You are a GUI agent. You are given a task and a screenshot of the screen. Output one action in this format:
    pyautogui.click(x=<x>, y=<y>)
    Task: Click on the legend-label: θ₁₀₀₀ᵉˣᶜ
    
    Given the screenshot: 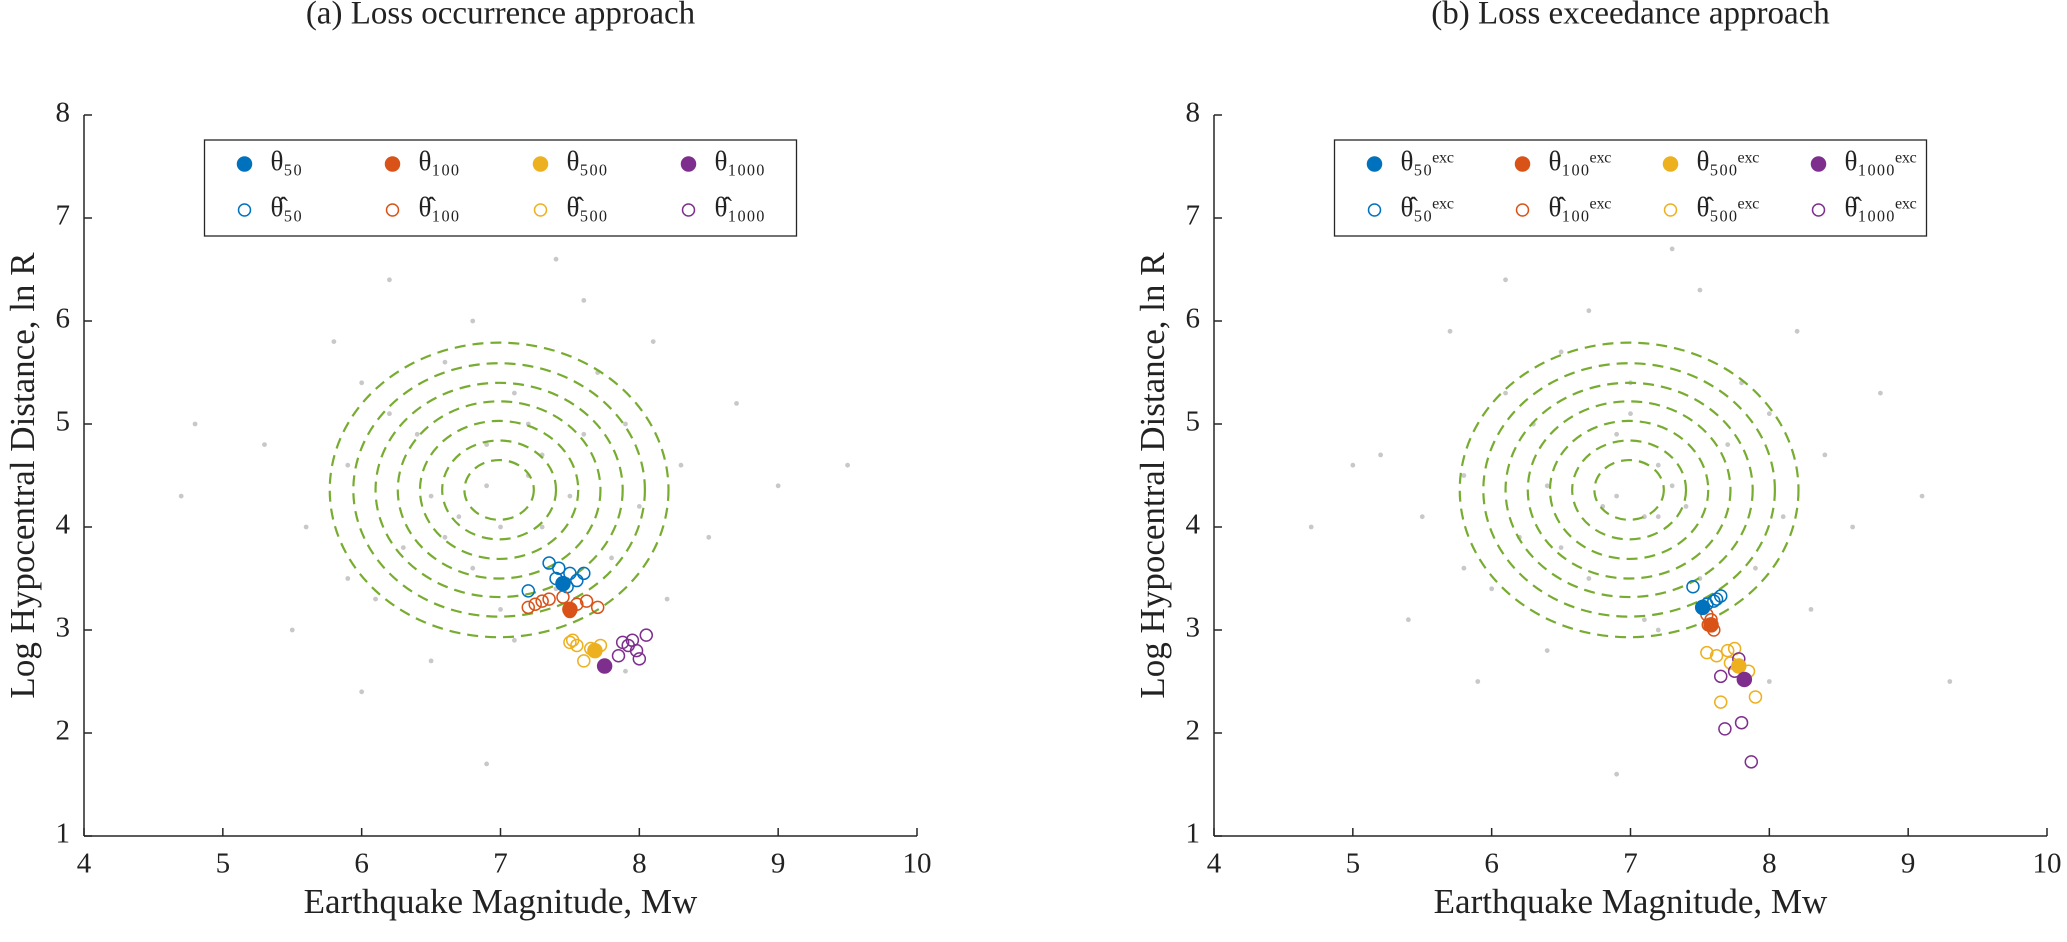 What is the action you would take?
    pyautogui.click(x=1881, y=161)
    